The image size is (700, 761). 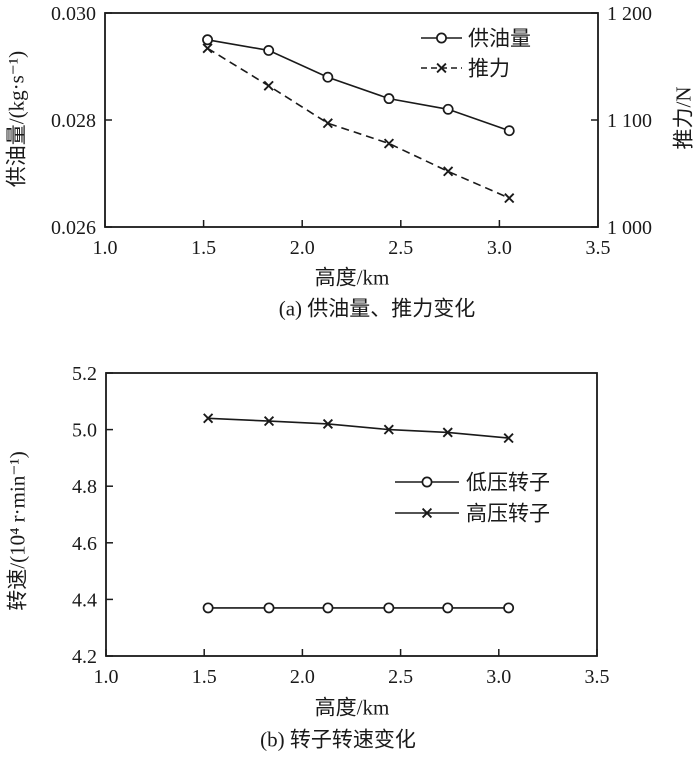 I want to click on y-tick-label-left: 0.026, so click(x=73, y=228).